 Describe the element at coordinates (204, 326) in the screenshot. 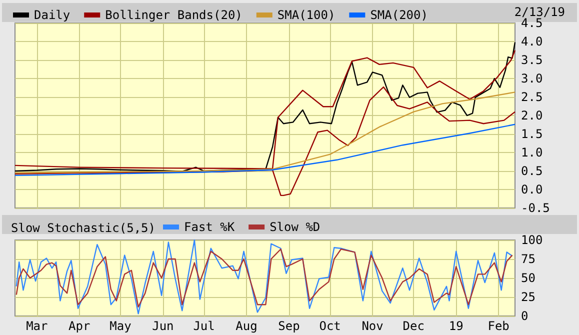

I see `x-tick-label: Jul` at that location.